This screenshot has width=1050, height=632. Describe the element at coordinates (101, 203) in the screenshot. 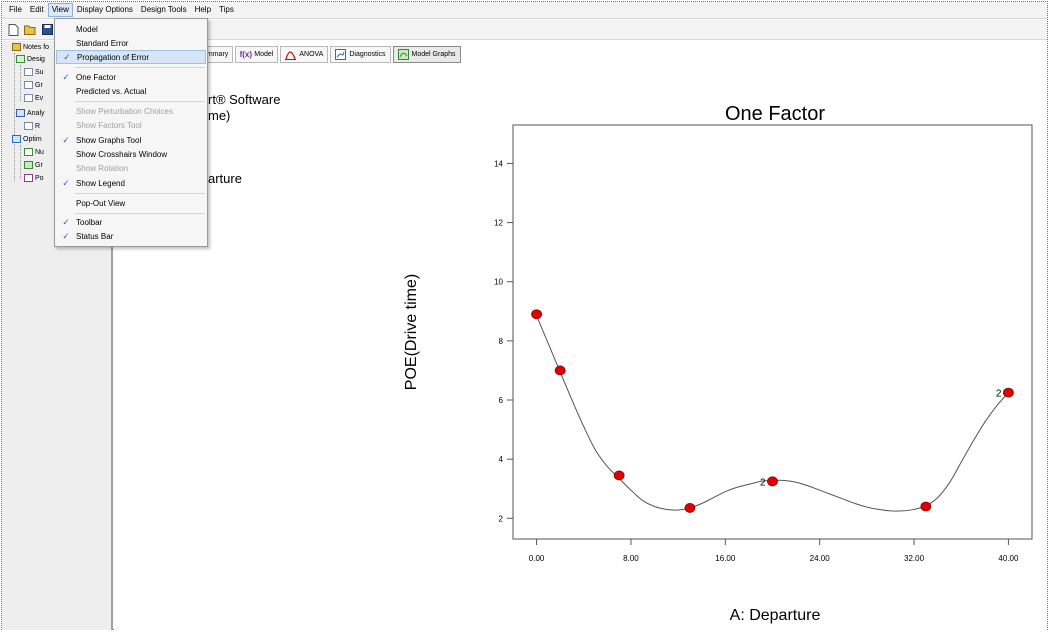

I see `menu-item-pop-out-view: Pop-Out View` at that location.